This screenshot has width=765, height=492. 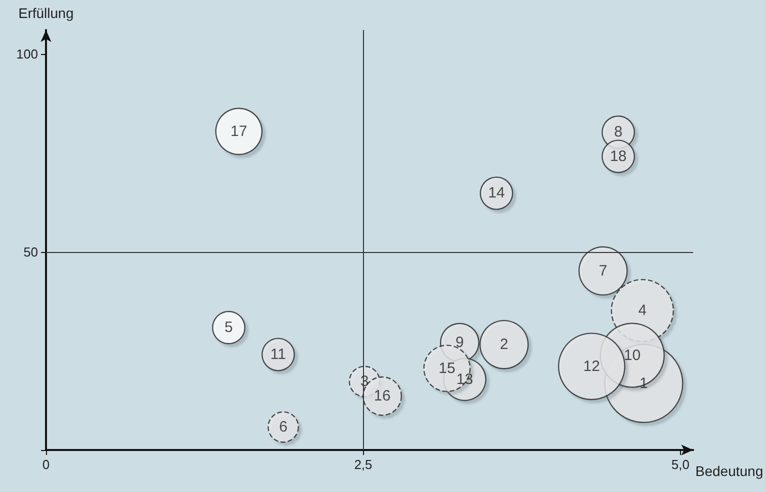 What do you see at coordinates (632, 355) in the screenshot?
I see `series-label: 10` at bounding box center [632, 355].